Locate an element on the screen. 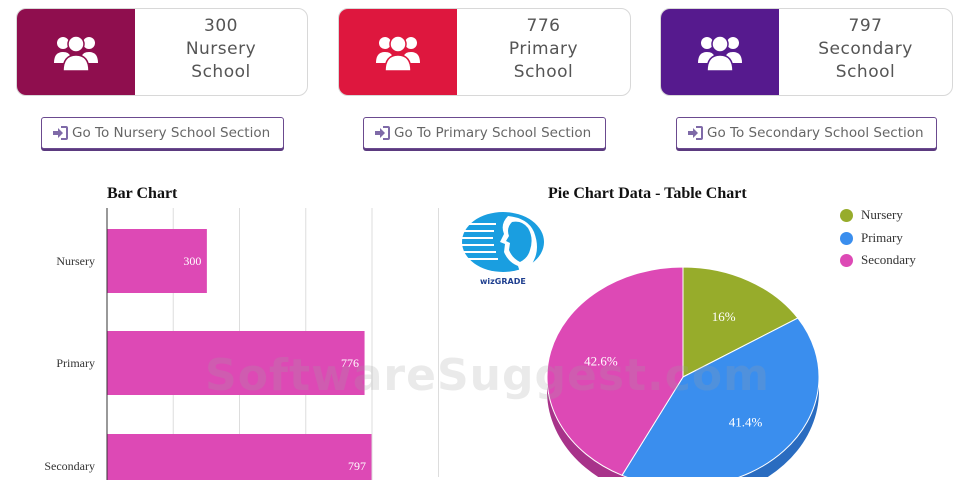 Image resolution: width=960 pixels, height=480 pixels. go-to-secondary-button: Go To Secondary School Section is located at coordinates (806, 133).